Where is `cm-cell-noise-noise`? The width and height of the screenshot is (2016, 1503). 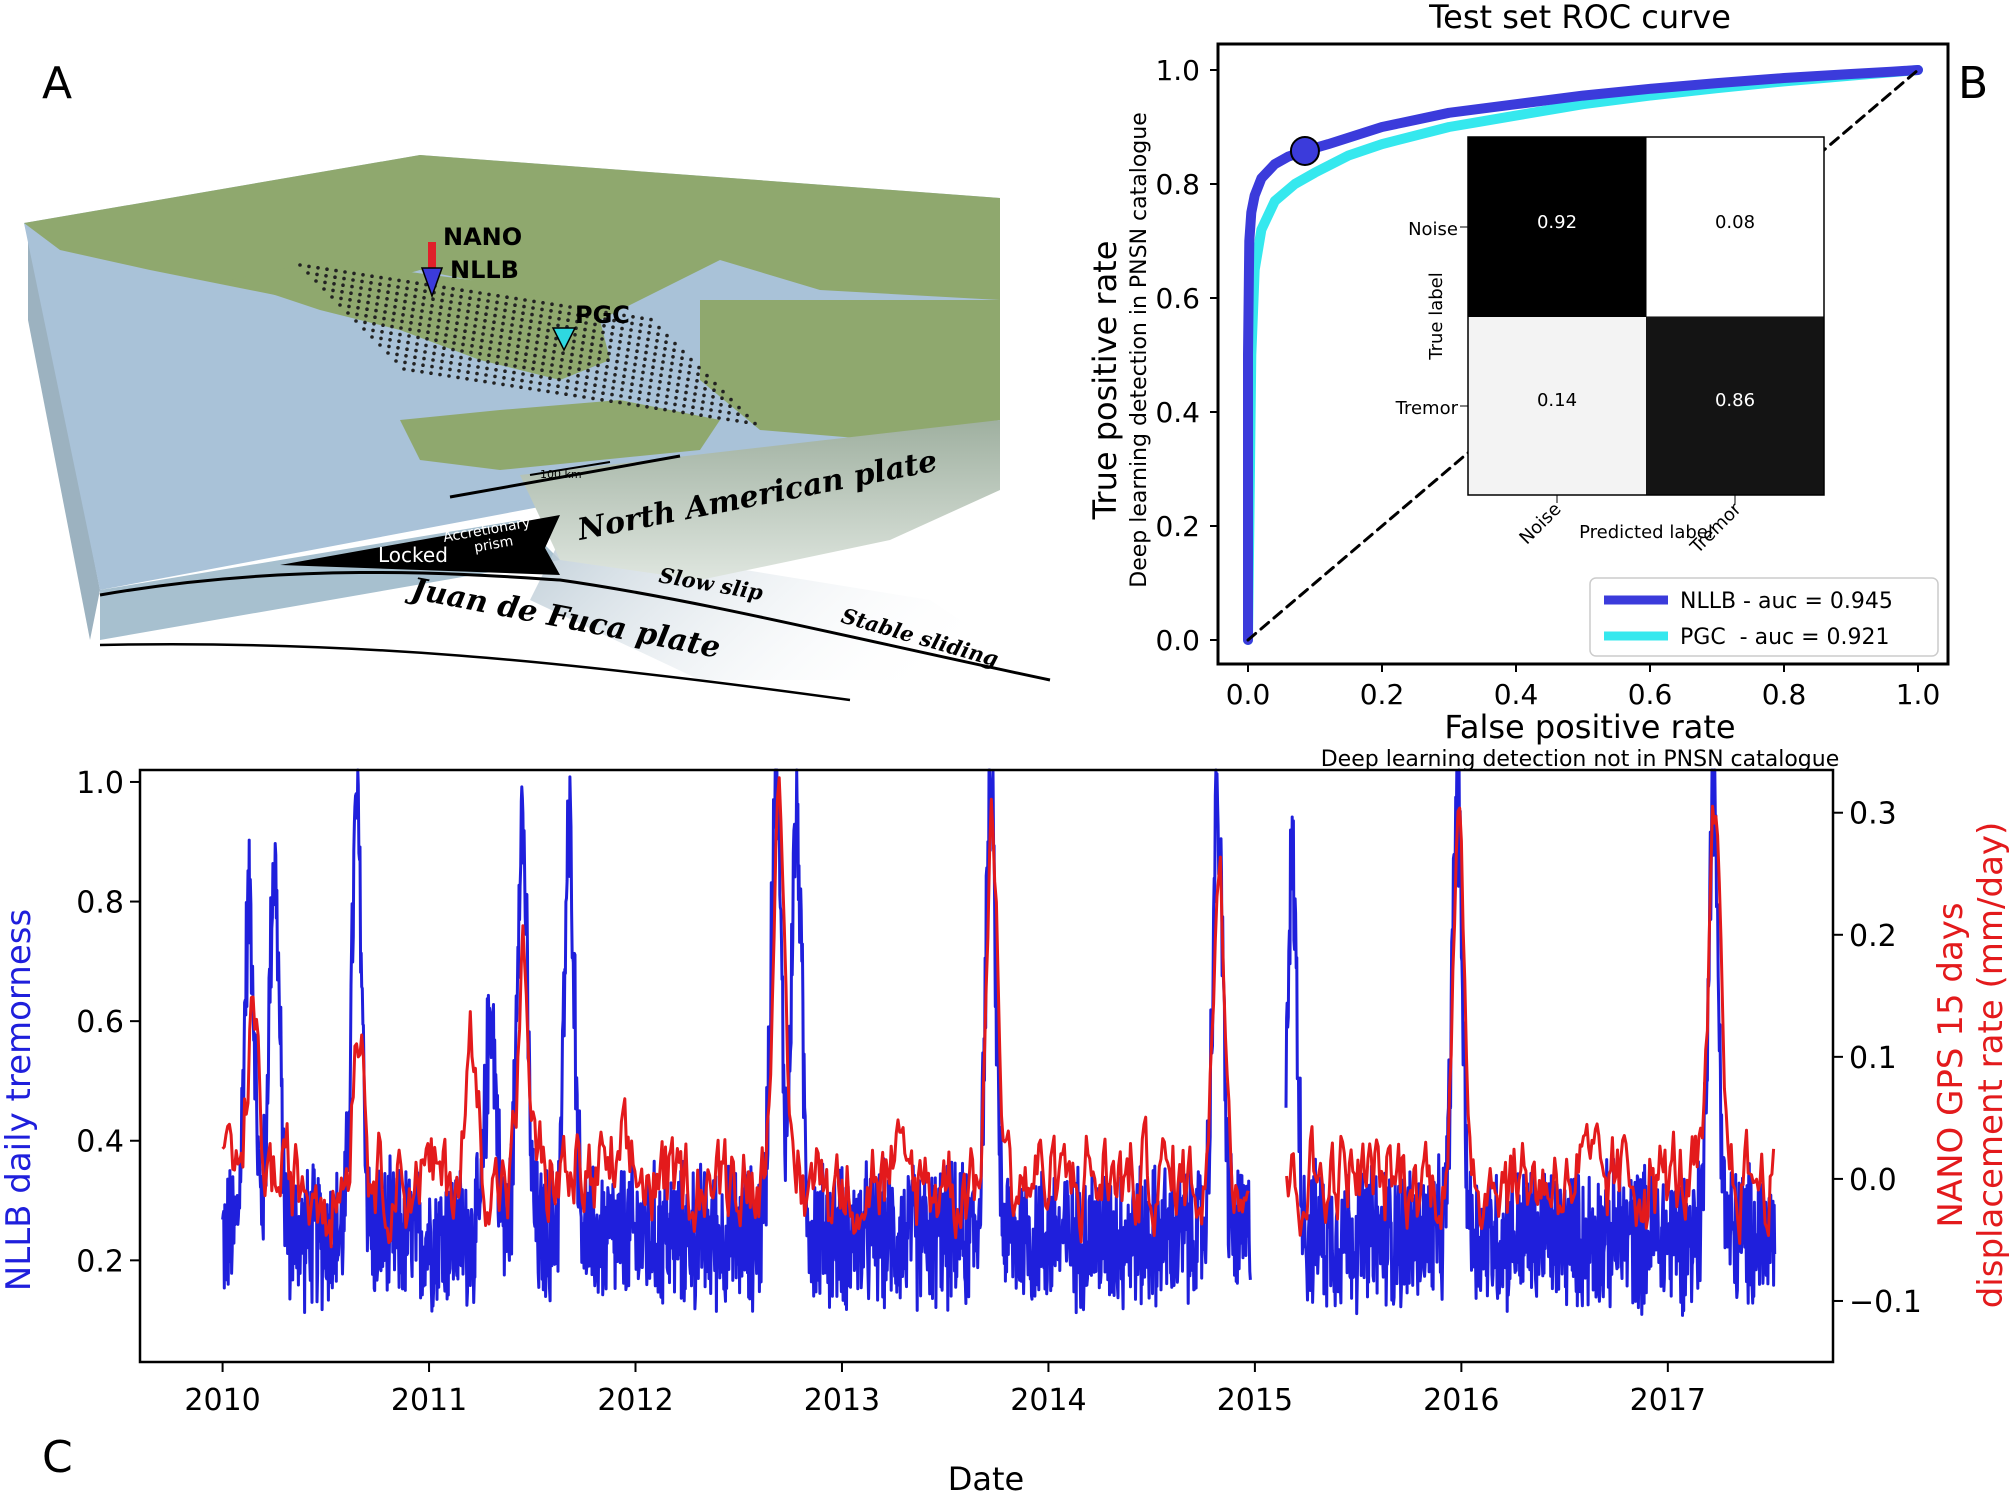
cm-cell-noise-noise is located at coordinates (1557, 227).